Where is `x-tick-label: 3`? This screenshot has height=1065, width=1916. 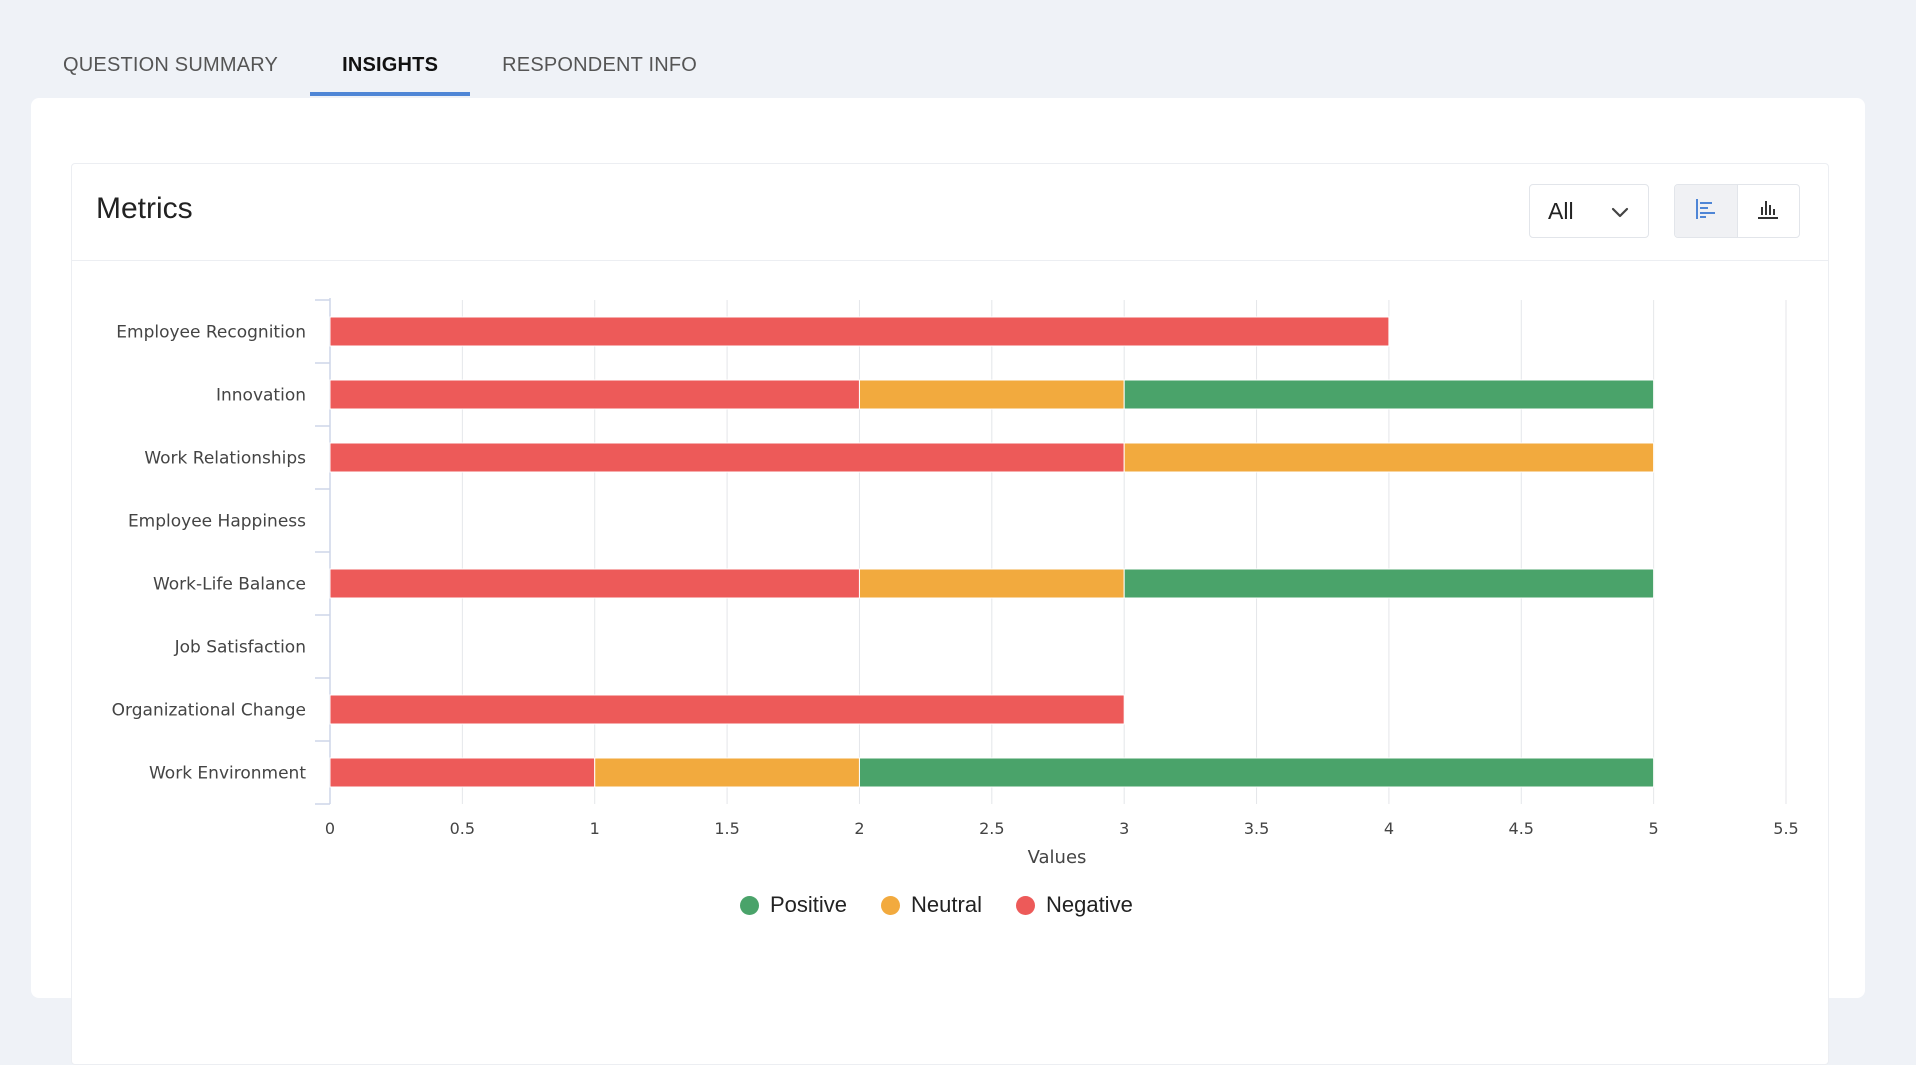 x-tick-label: 3 is located at coordinates (1124, 828).